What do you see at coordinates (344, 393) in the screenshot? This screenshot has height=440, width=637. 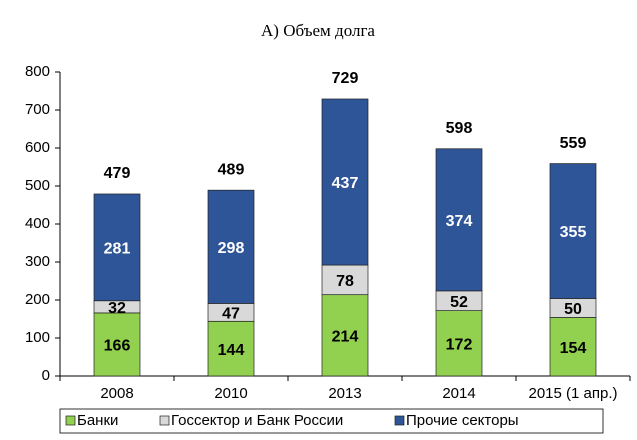 I see `x-tick-label: 2013` at bounding box center [344, 393].